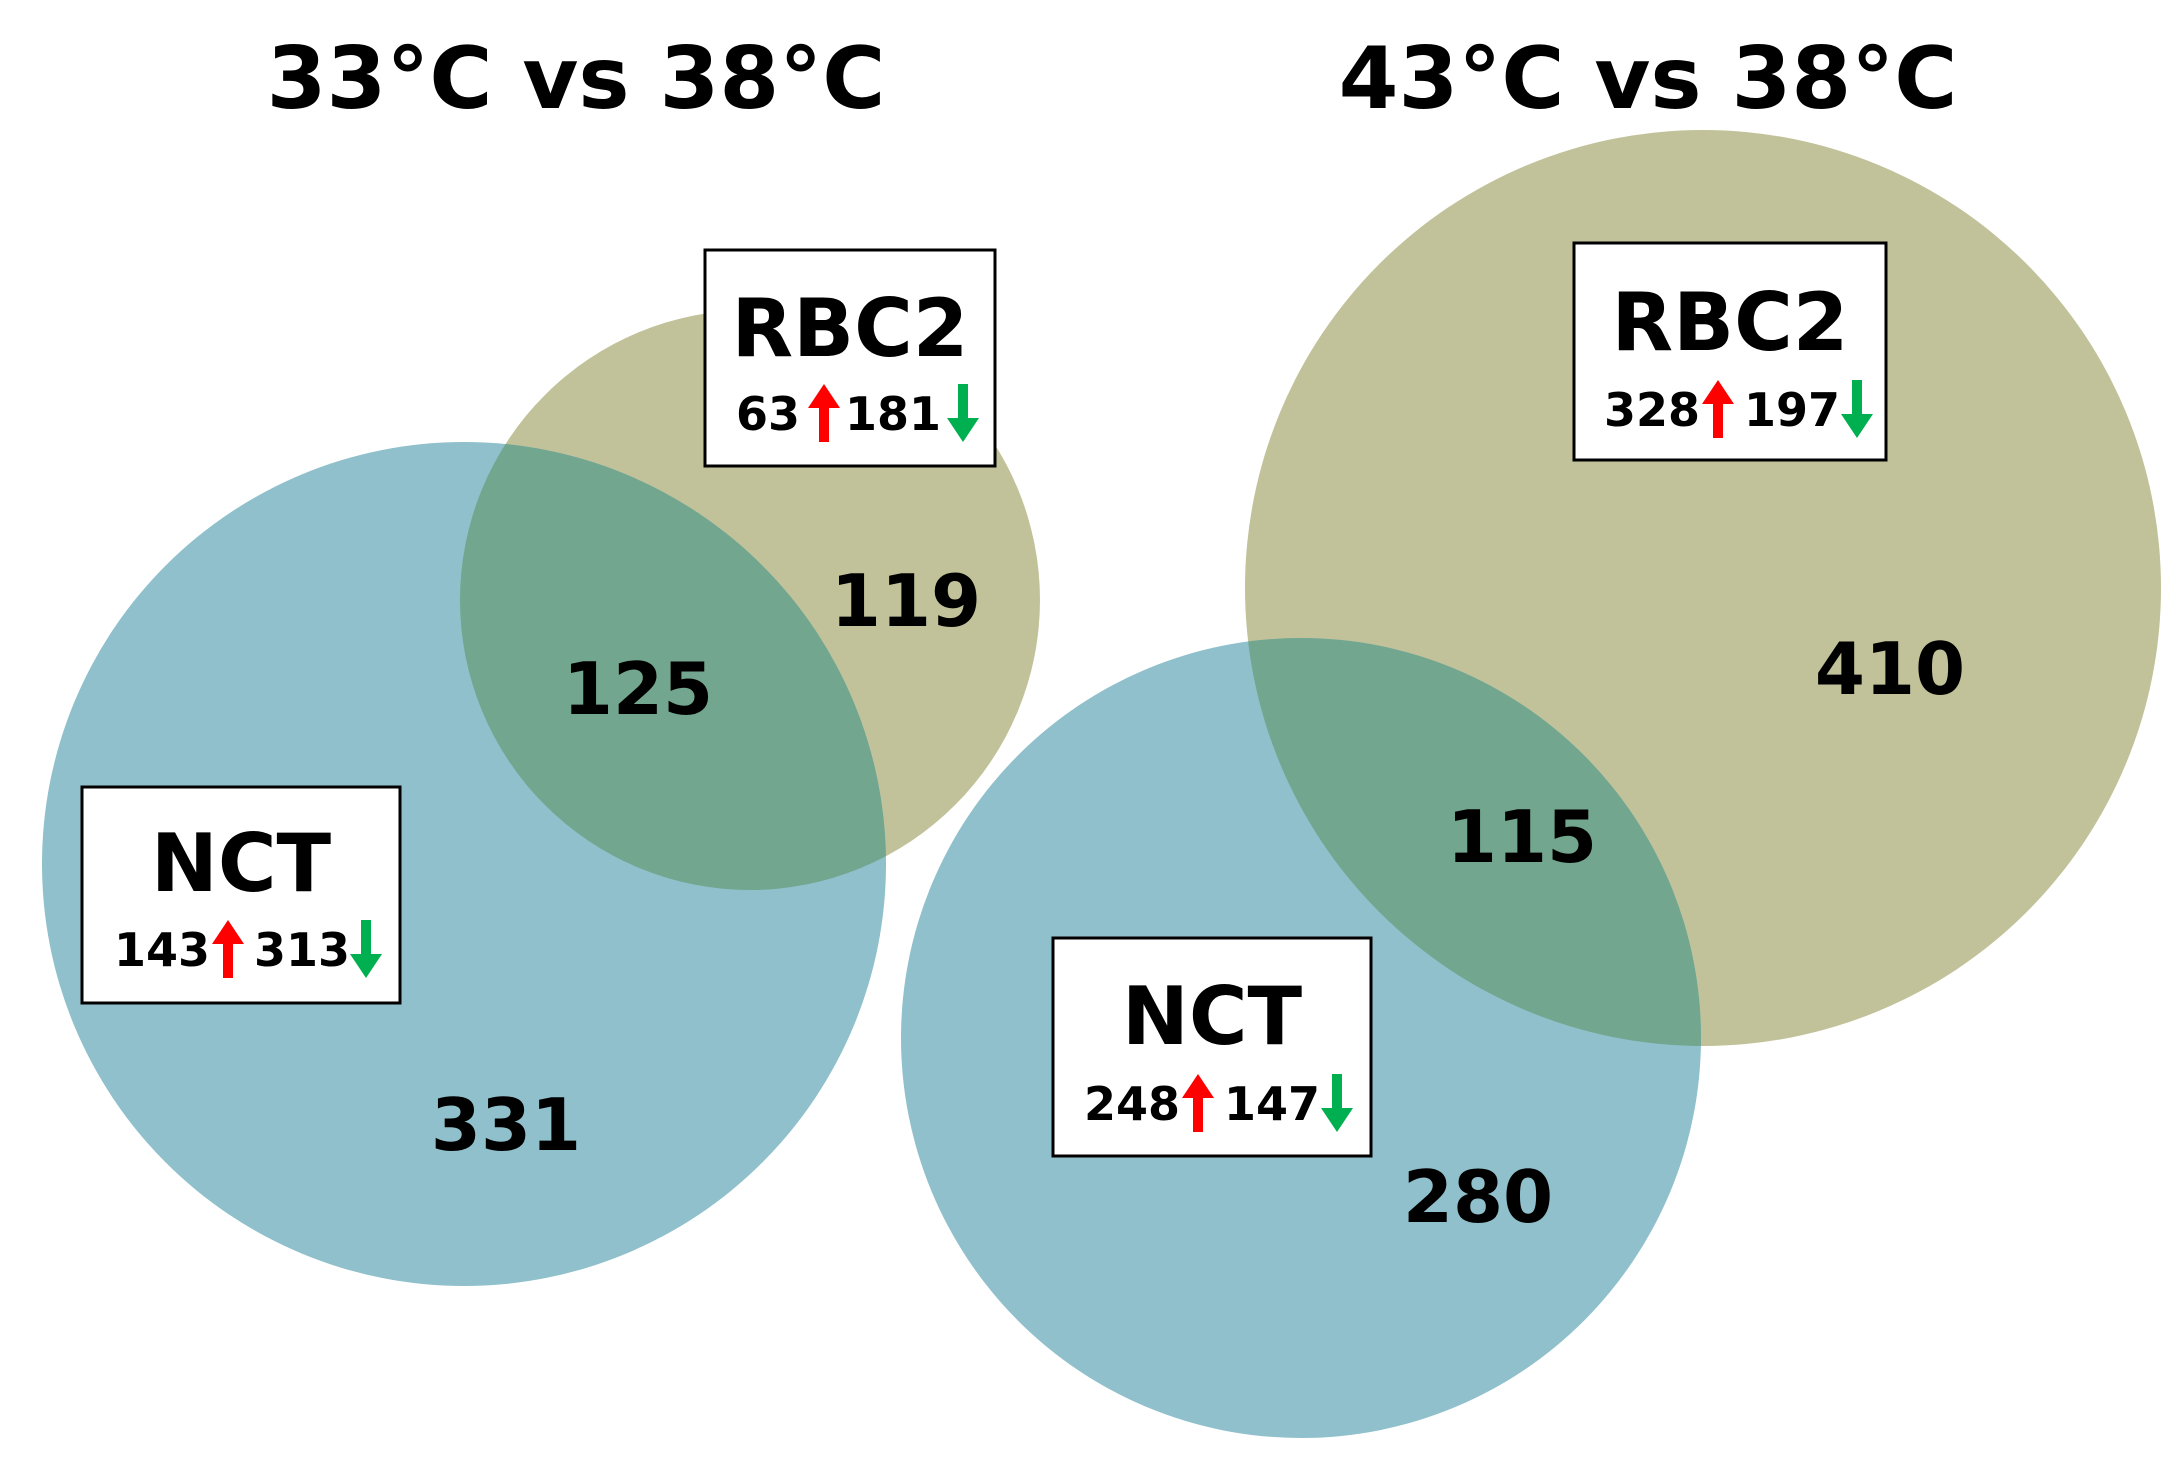 The width and height of the screenshot is (2176, 1458). I want to click on nct-up-count-right: 248, so click(1132, 1104).